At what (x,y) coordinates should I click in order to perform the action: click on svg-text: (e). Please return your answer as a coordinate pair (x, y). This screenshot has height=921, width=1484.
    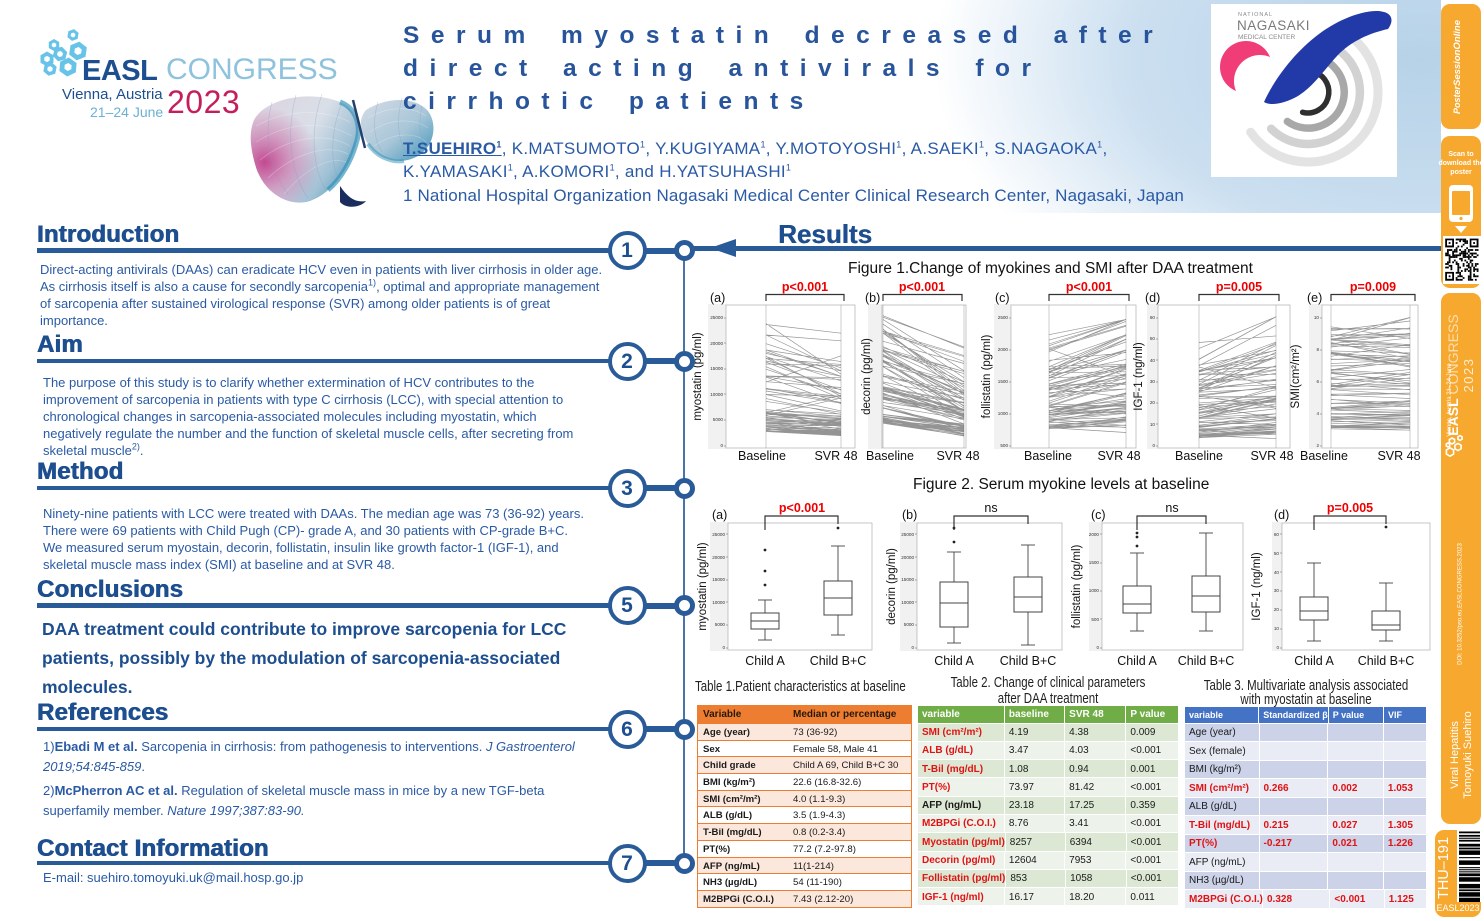
    Looking at the image, I should click on (1314, 298).